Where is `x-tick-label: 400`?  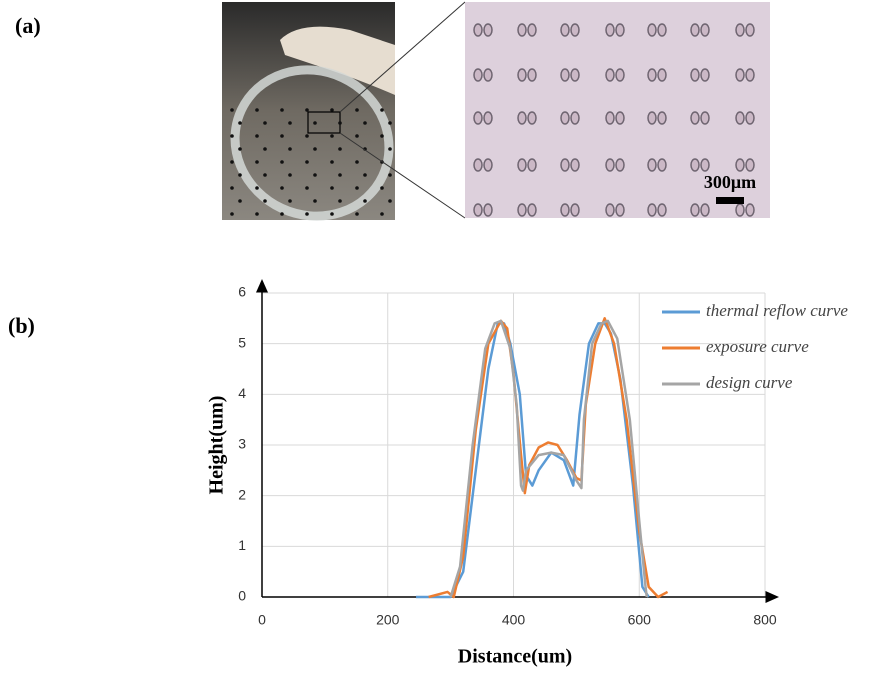
x-tick-label: 400 is located at coordinates (514, 620).